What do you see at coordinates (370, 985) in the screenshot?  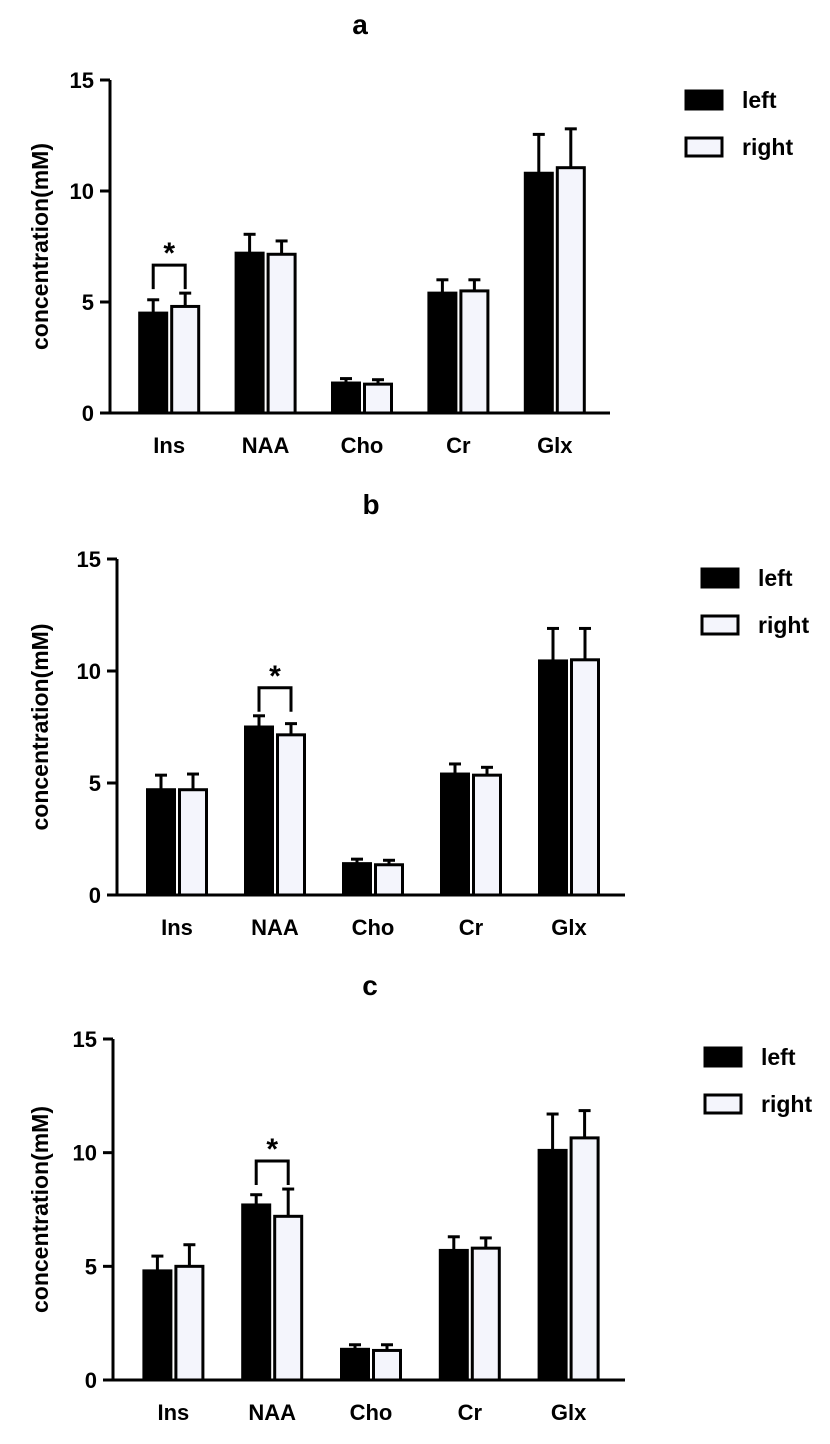 I see `chart-title: c` at bounding box center [370, 985].